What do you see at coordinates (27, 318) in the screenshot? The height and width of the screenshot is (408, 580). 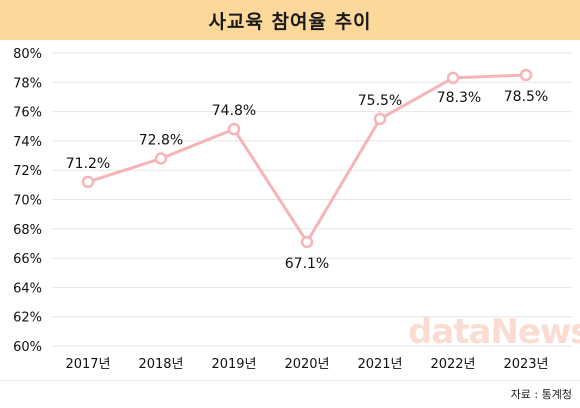 I see `y-tick-label: 62%` at bounding box center [27, 318].